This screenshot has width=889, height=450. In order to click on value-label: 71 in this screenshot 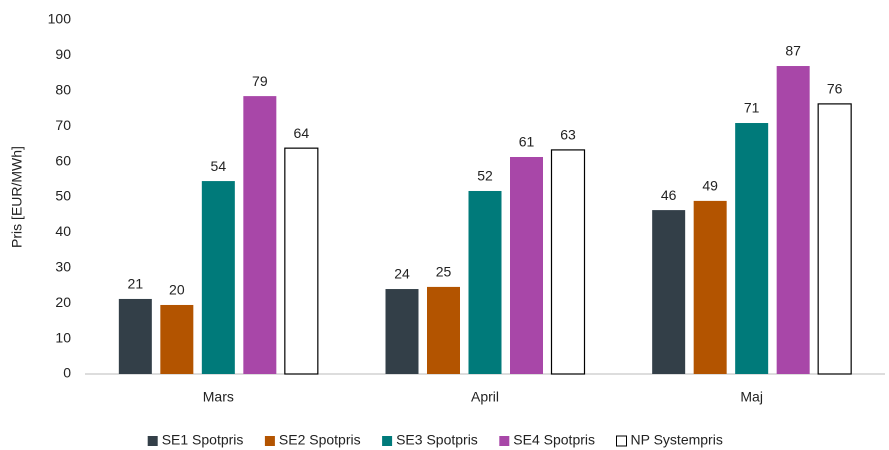, I will do `click(752, 108)`.